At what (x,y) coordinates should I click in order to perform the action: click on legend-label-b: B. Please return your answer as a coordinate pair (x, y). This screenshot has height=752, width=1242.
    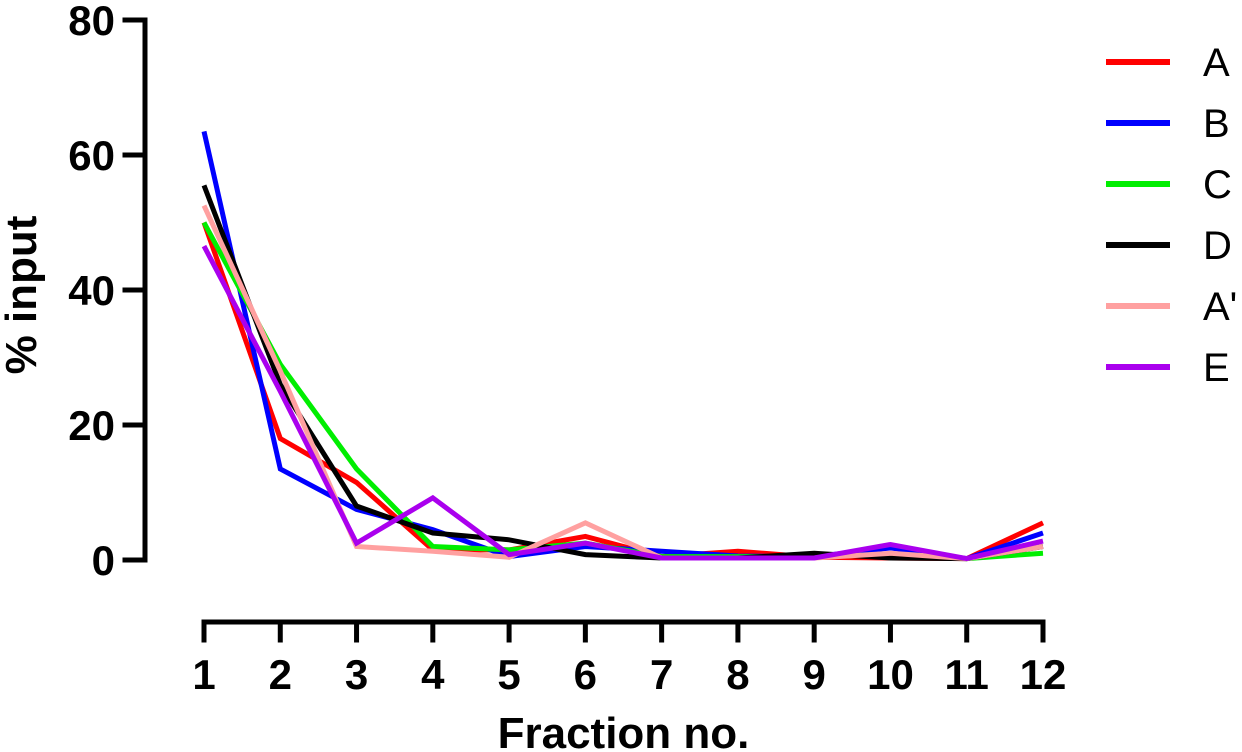
    Looking at the image, I should click on (1216, 124).